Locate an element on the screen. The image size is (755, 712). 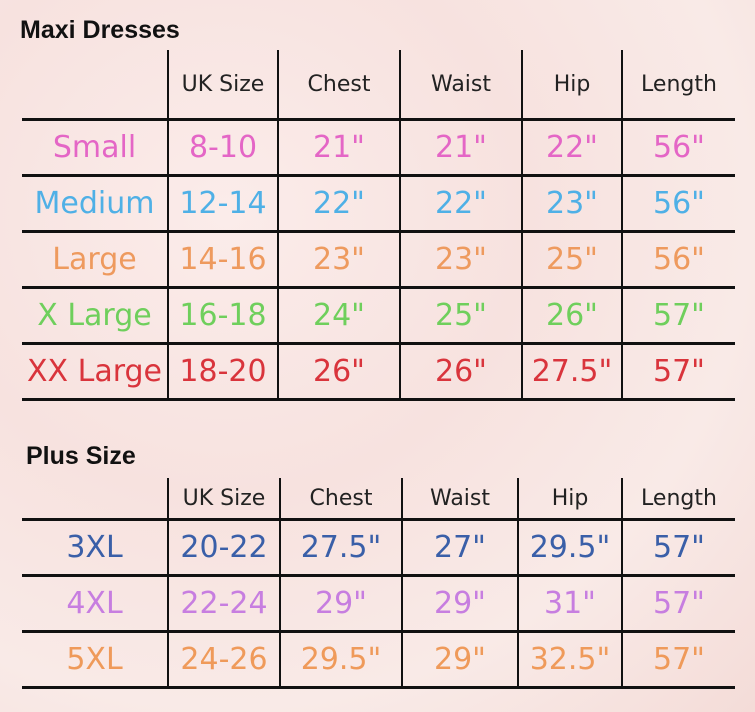
size-label: Small is located at coordinates (95, 147).